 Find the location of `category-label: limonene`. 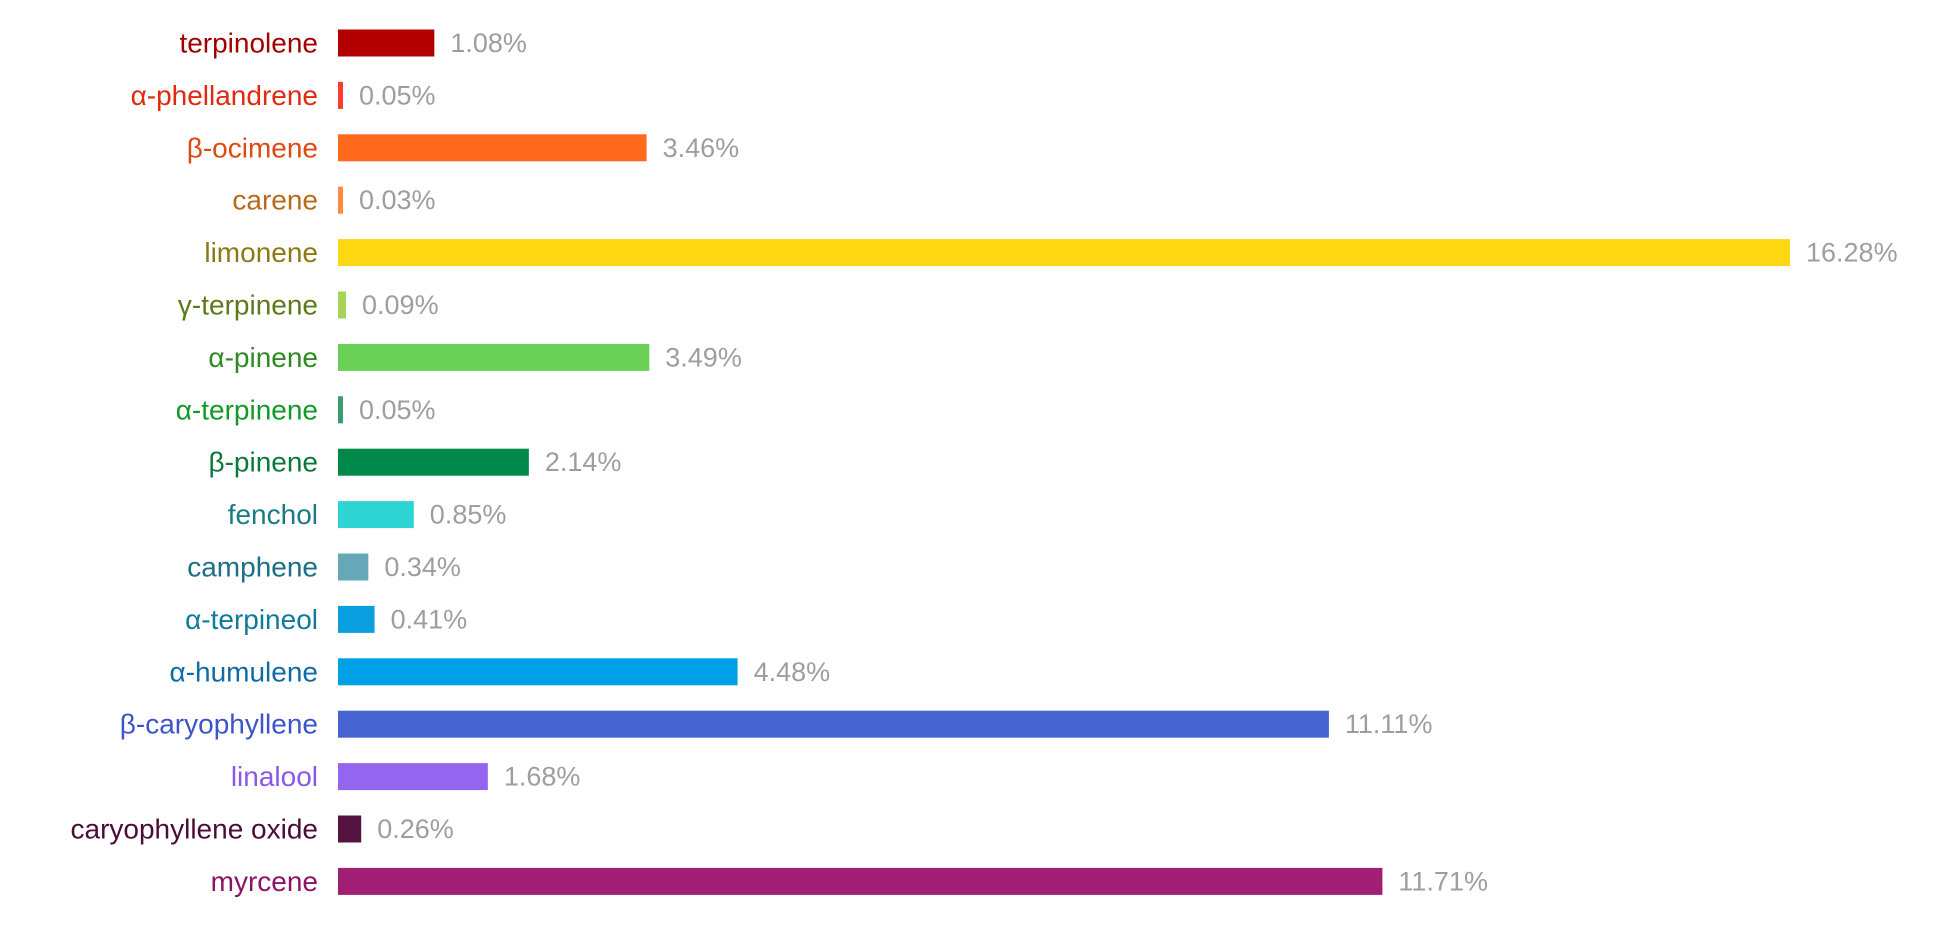

category-label: limonene is located at coordinates (261, 252).